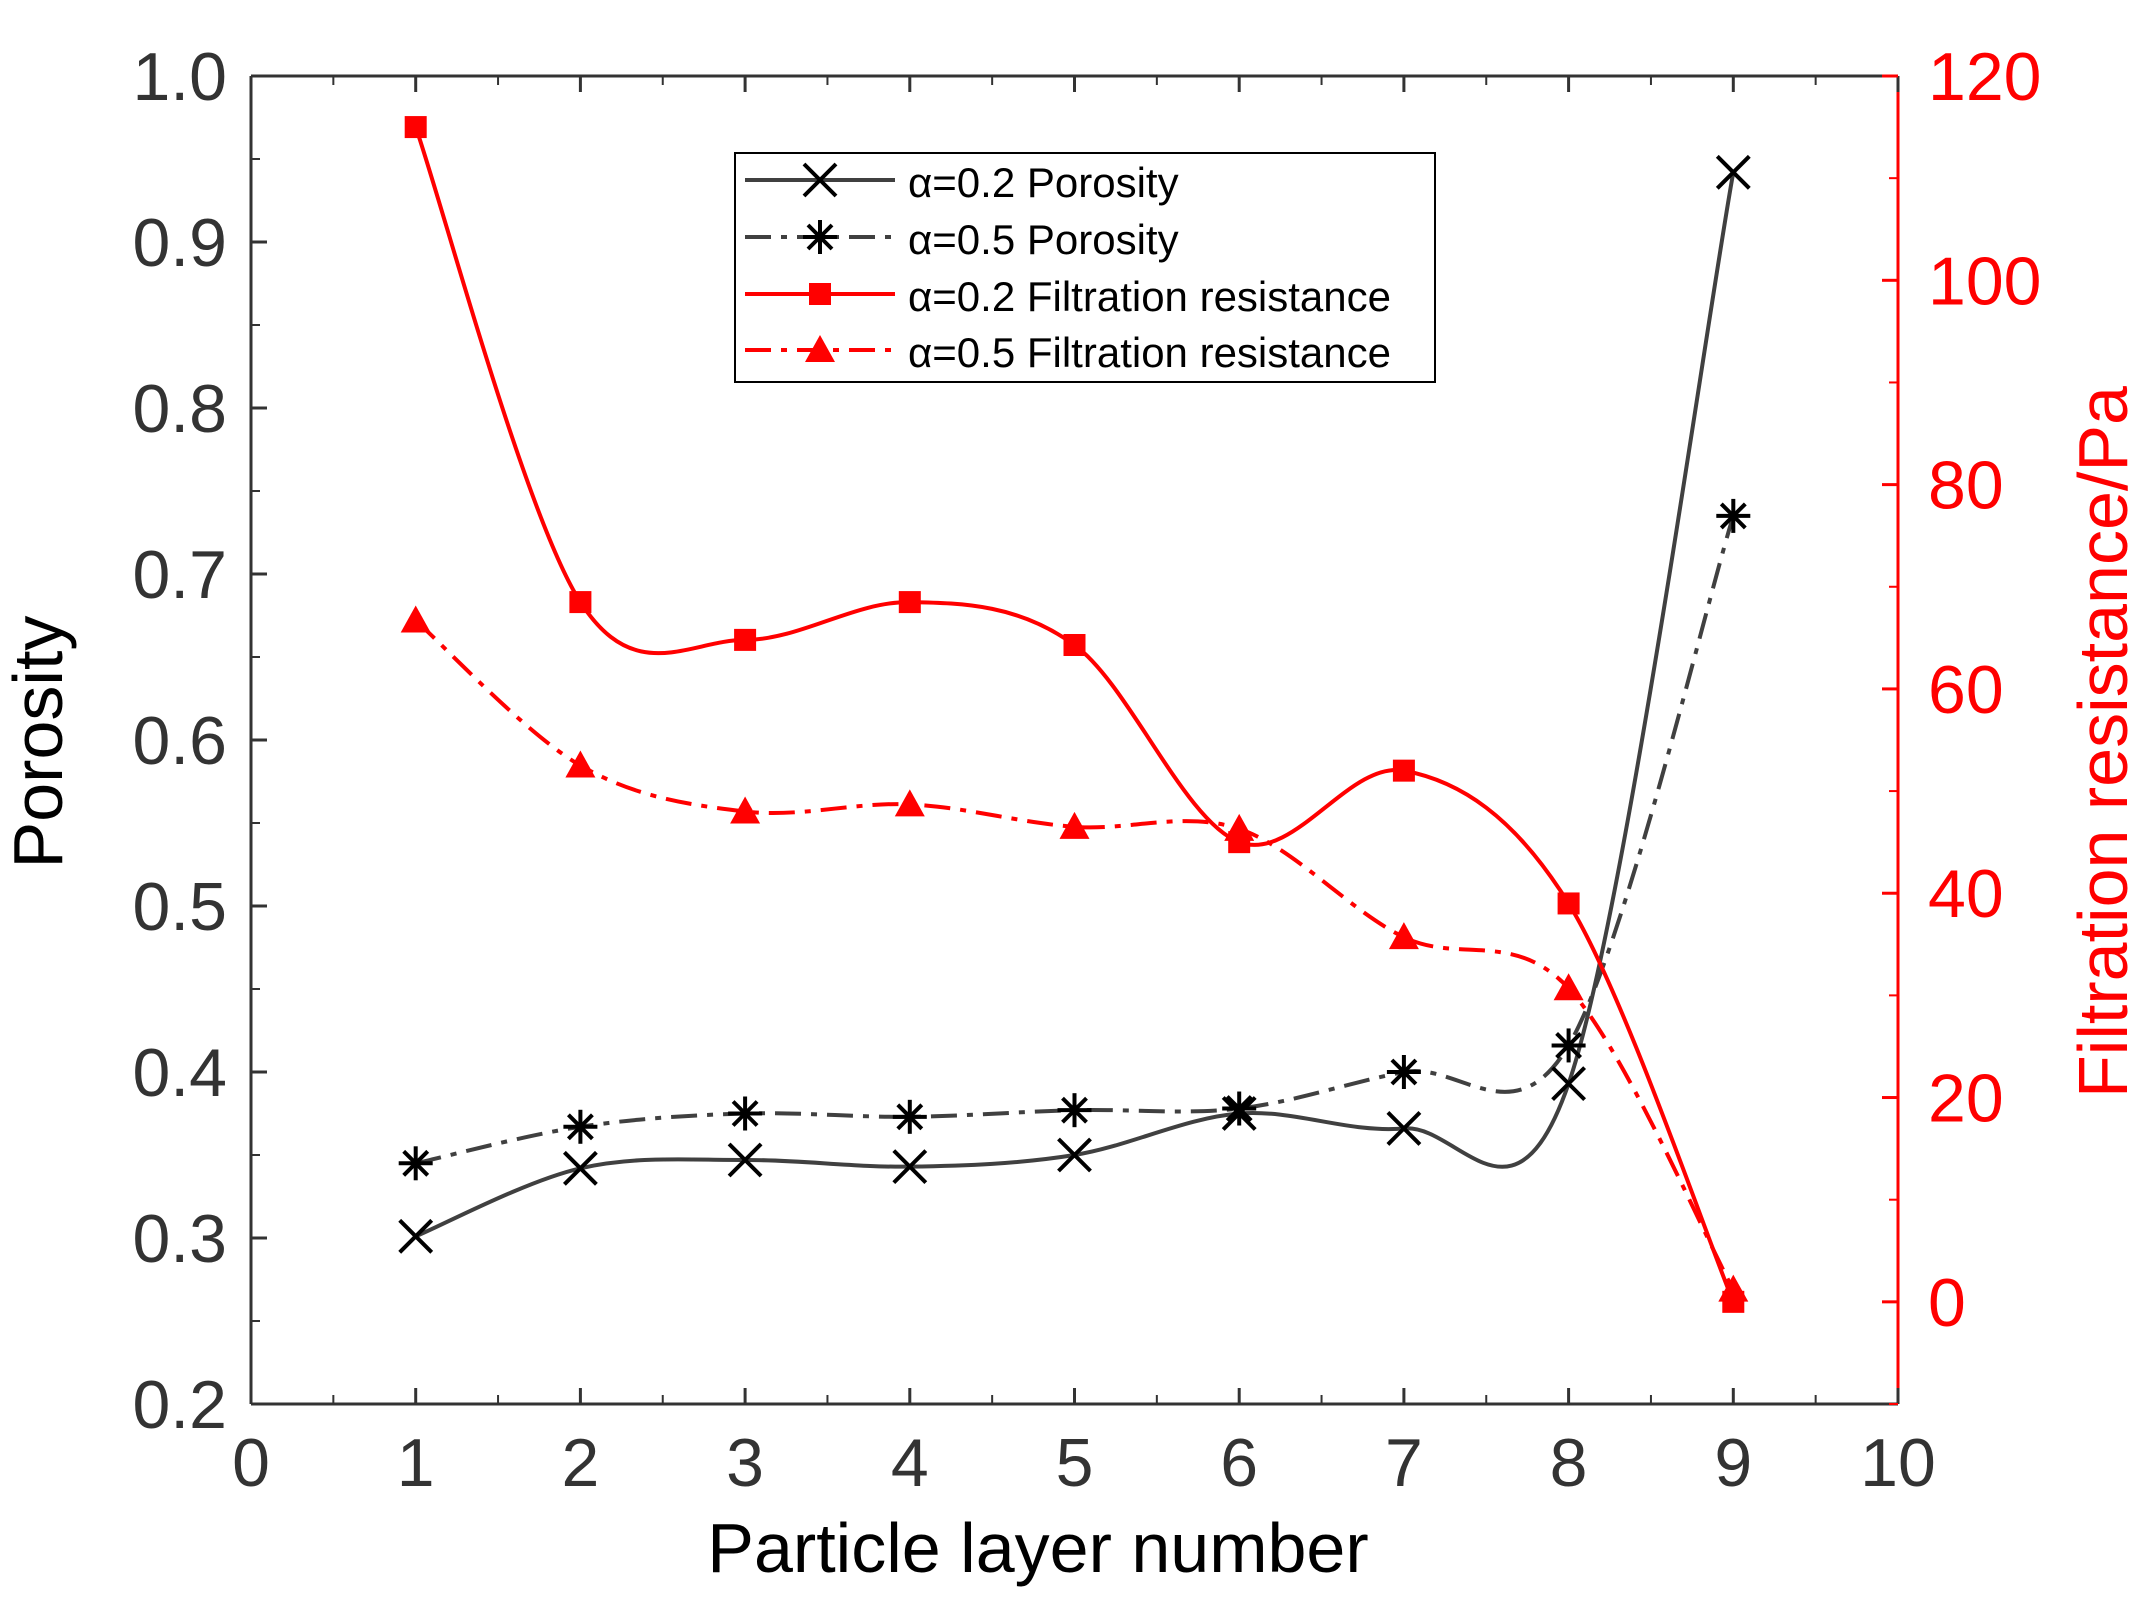 Image resolution: width=2133 pixels, height=1598 pixels. I want to click on legend-symbol-x-marker, so click(820, 180).